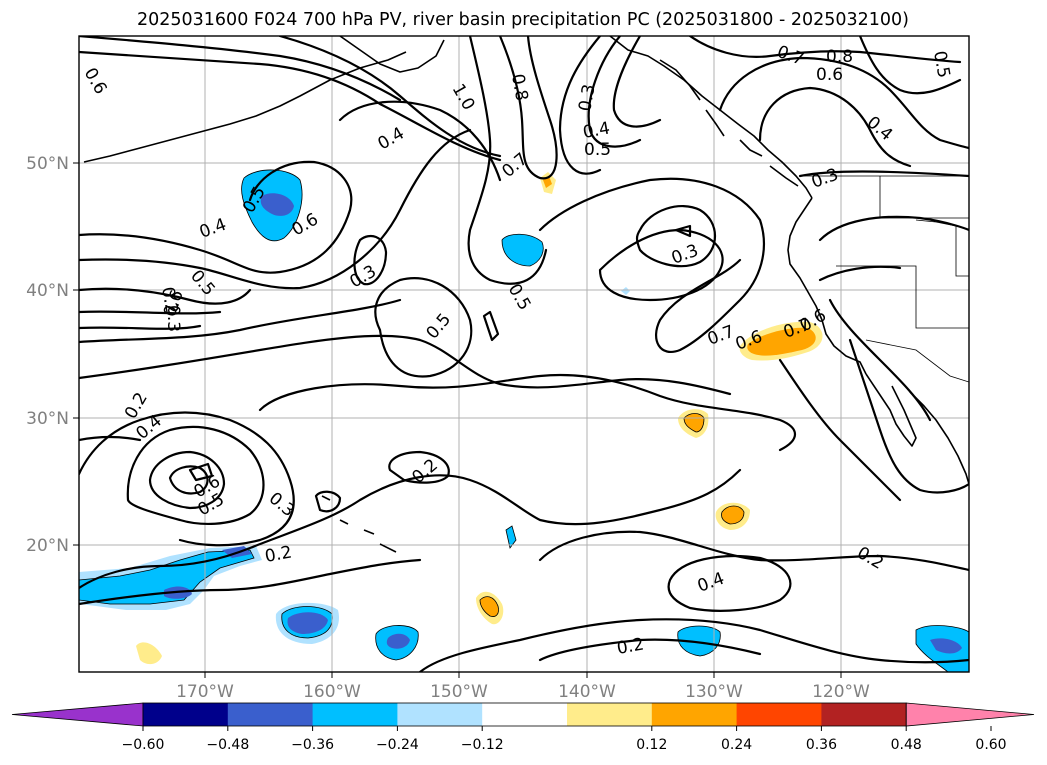 This screenshot has width=1047, height=765. I want to click on longitude-labels: 170°W 160°W 150°W 140°W 130°W 120°W, so click(523, 692).